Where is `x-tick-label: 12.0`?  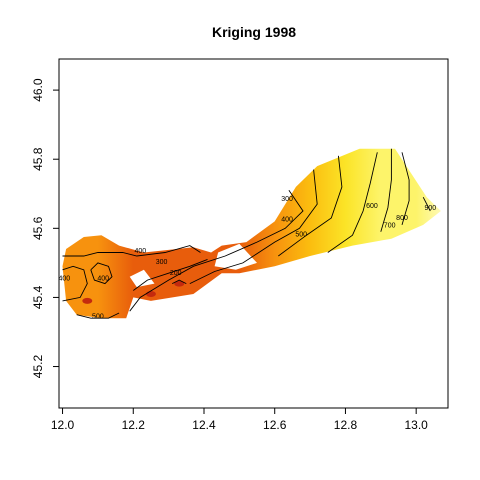 x-tick-label: 12.0 is located at coordinates (63, 425).